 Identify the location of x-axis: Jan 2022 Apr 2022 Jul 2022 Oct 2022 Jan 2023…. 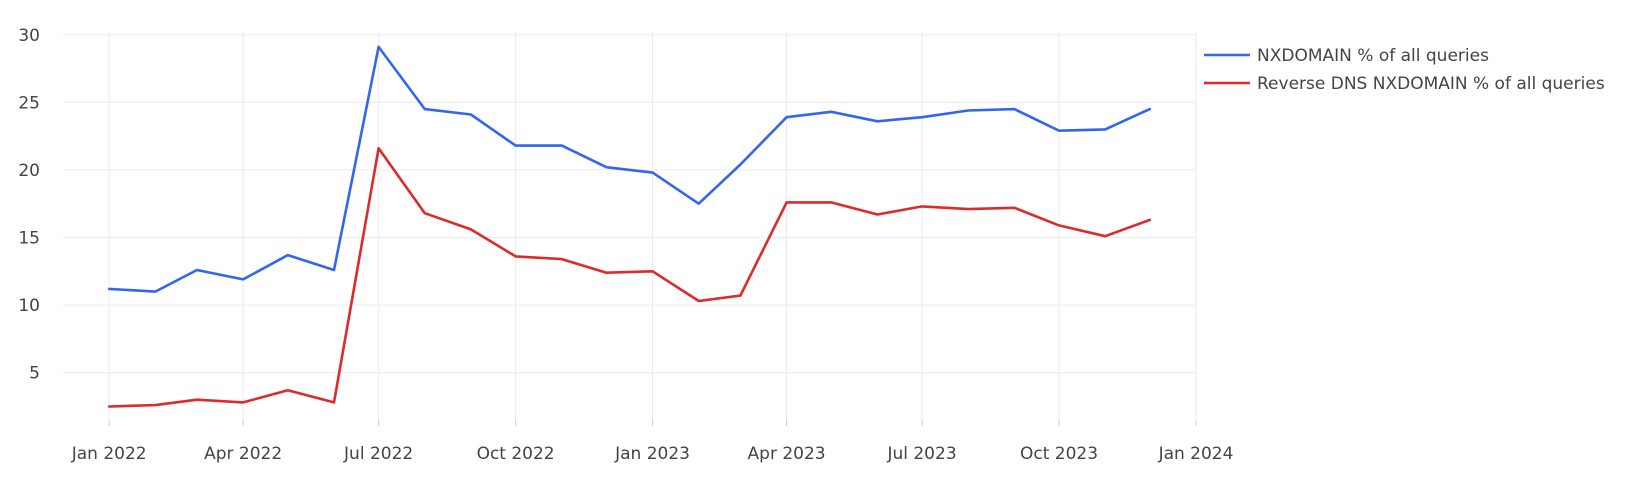
(652, 442).